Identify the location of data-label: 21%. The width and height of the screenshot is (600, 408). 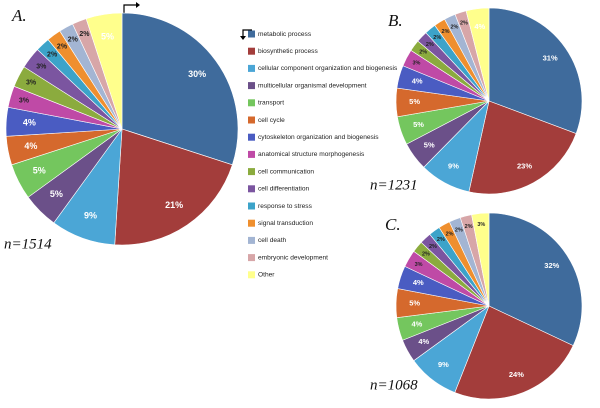
(174, 205).